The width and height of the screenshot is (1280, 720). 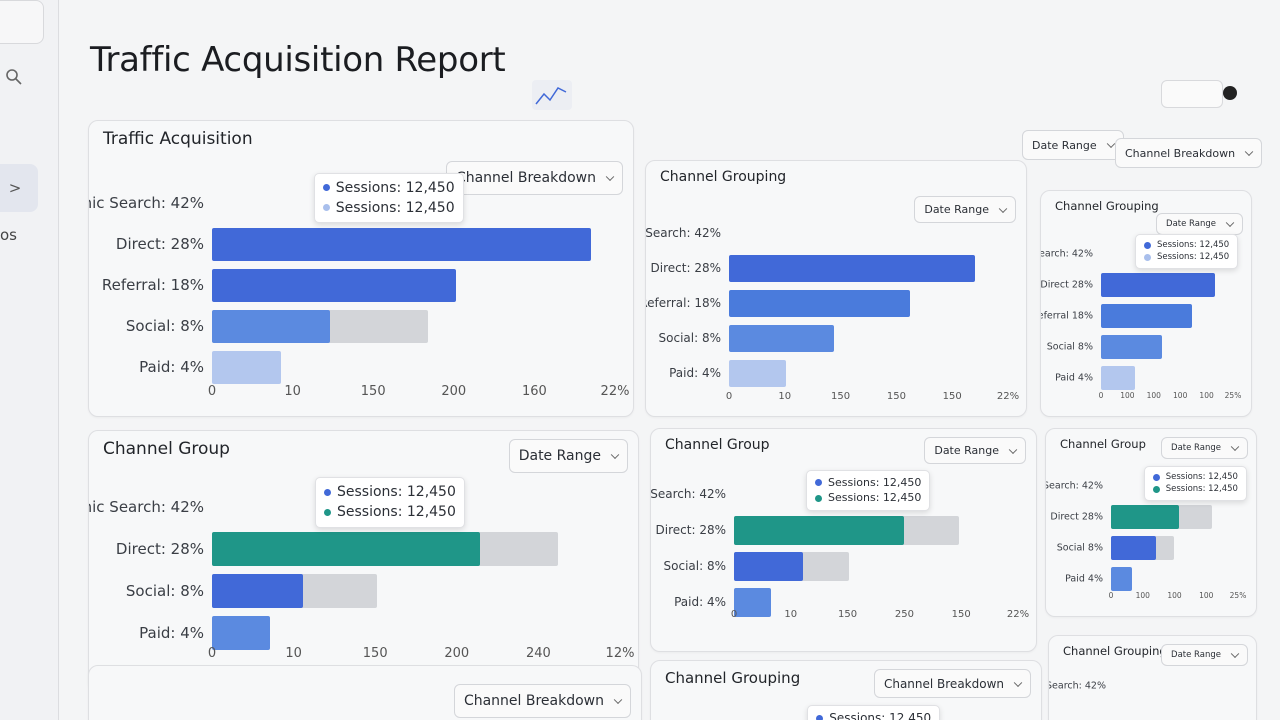 I want to click on row-label: Social 8%, so click(x=1069, y=347).